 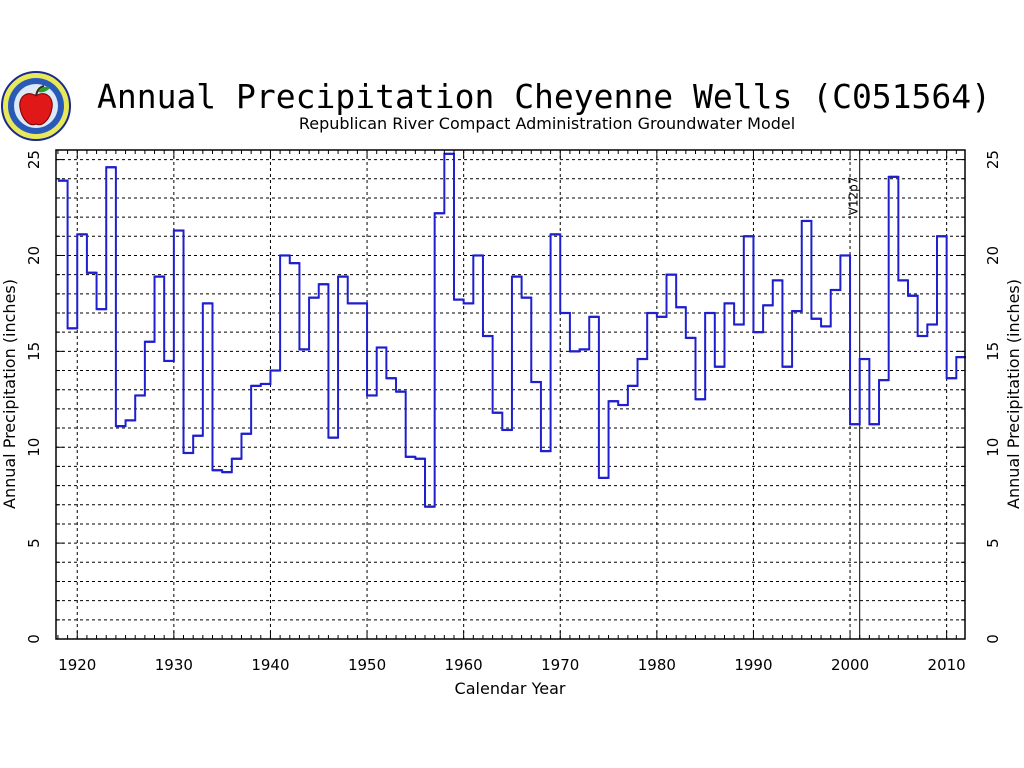 What do you see at coordinates (44, 397) in the screenshot?
I see `y-axis-left-ticks: 0 5 10 15 20 25` at bounding box center [44, 397].